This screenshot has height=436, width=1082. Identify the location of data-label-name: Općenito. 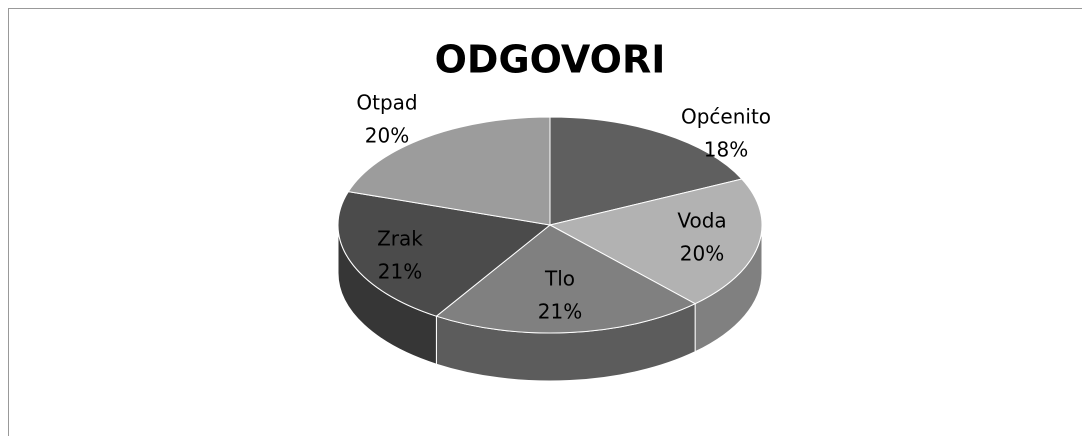
(726, 117).